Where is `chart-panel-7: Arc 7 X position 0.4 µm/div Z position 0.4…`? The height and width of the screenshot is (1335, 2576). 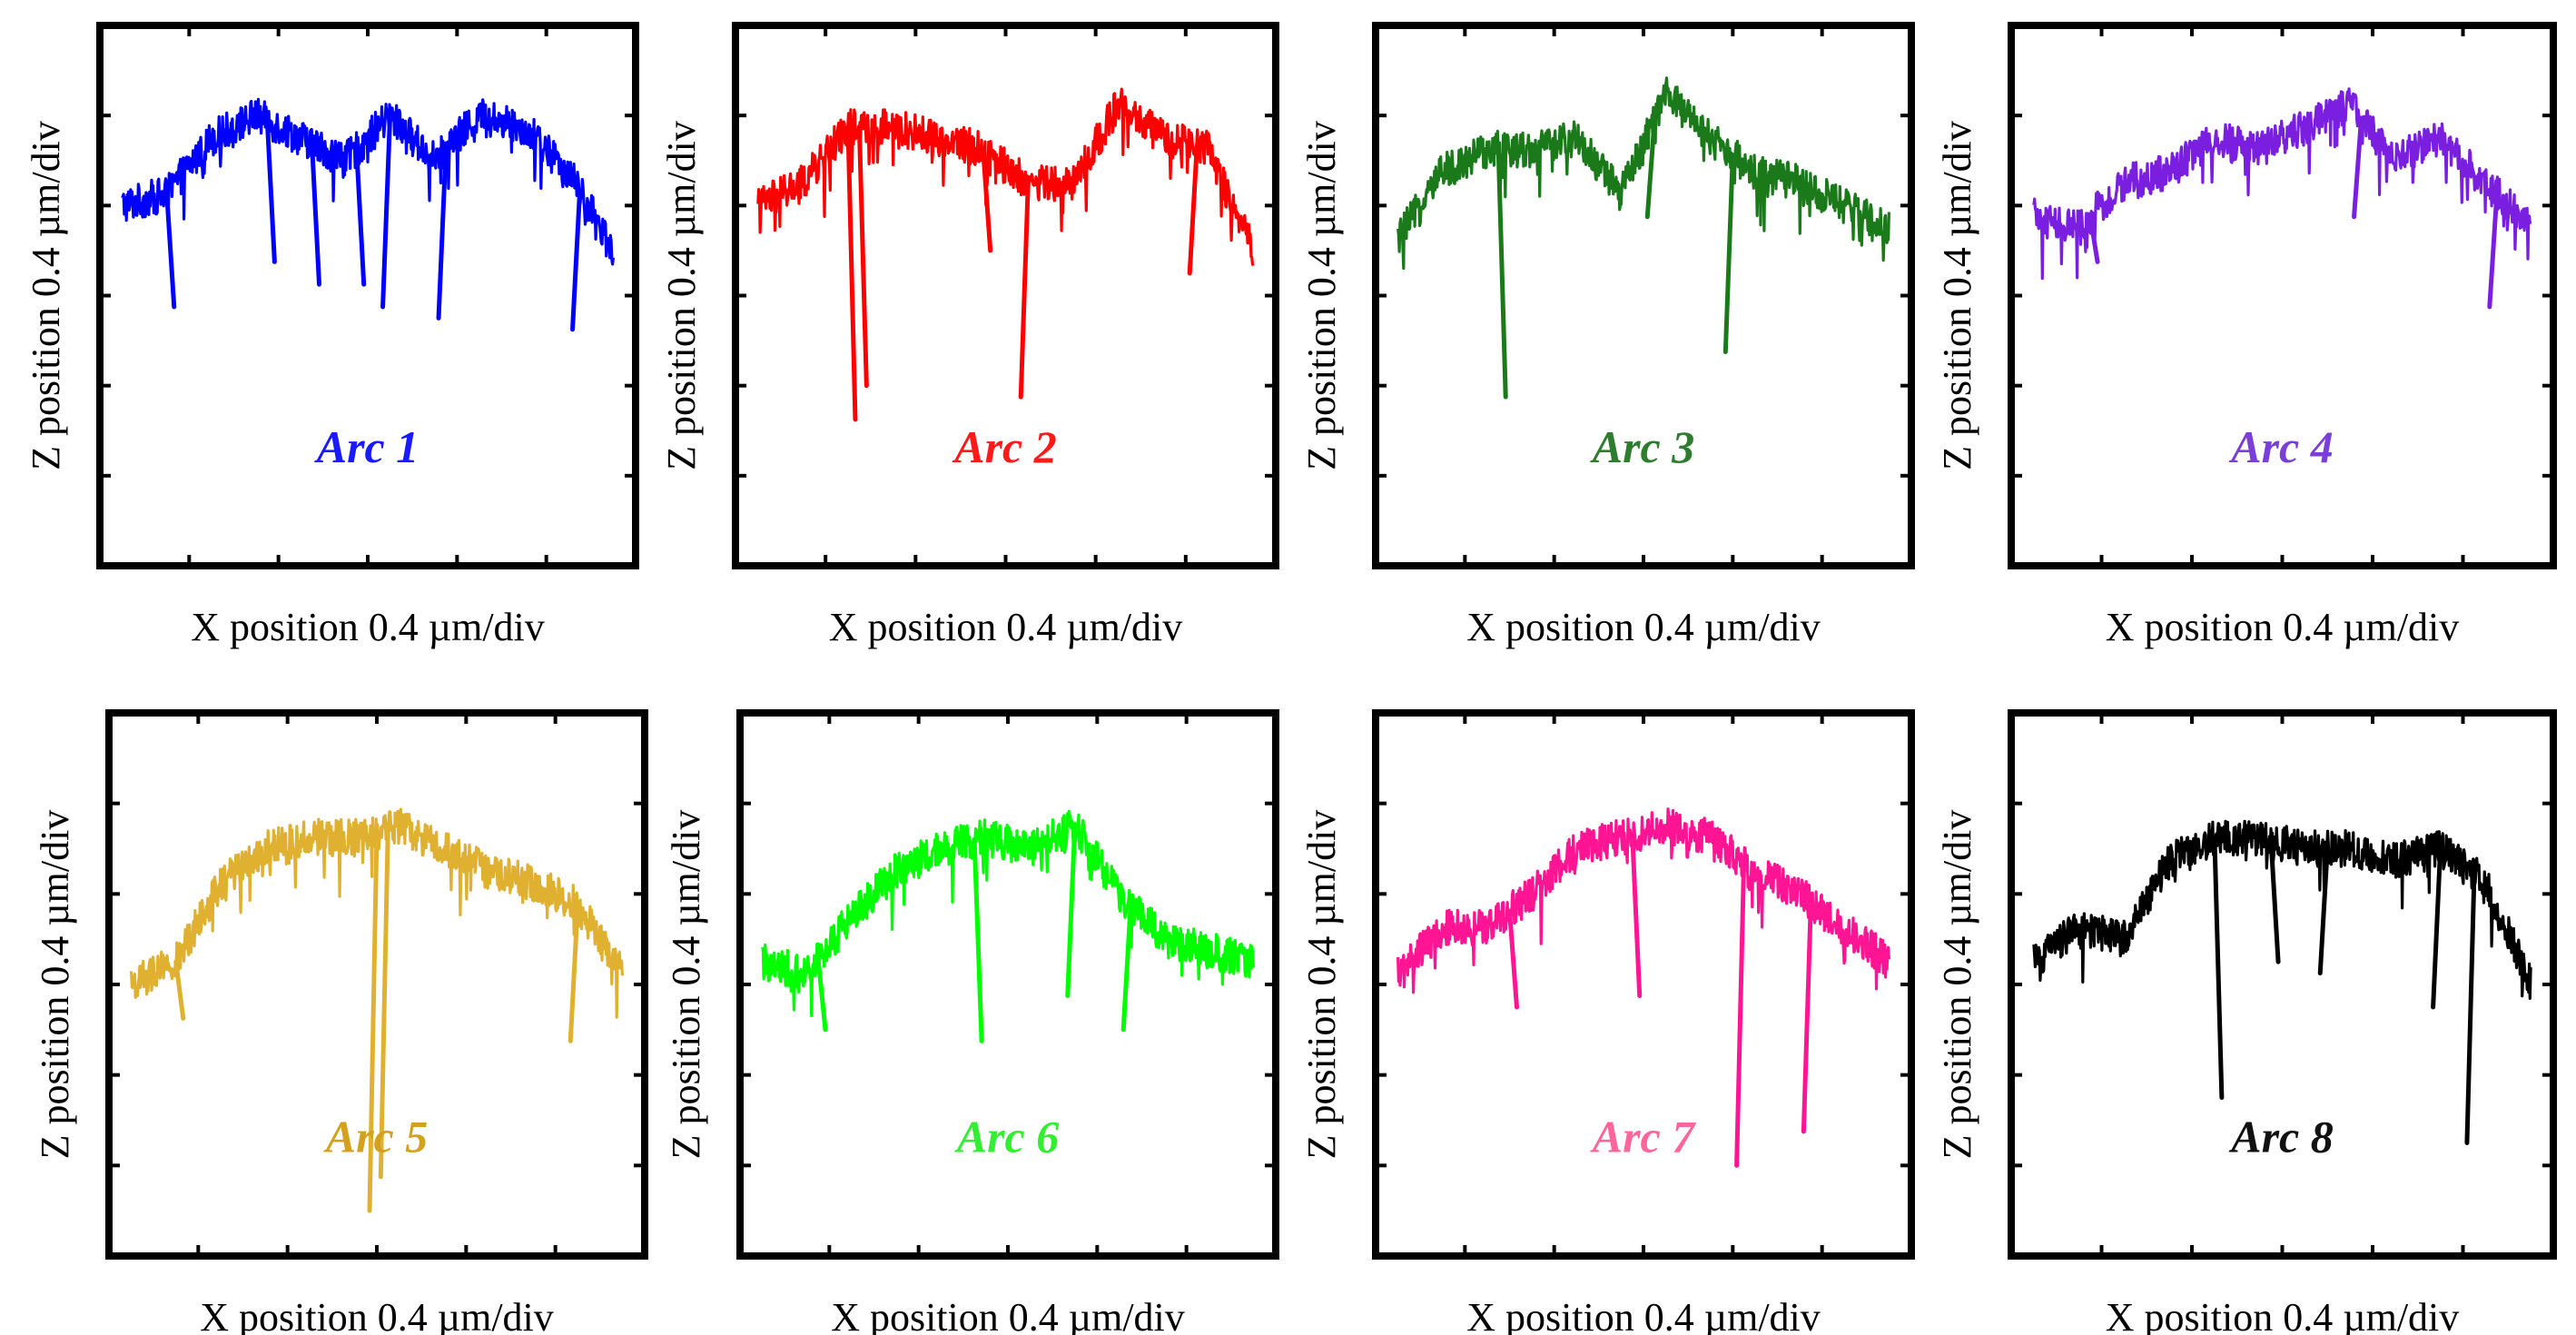 chart-panel-7: Arc 7 X position 0.4 µm/div Z position 0.4… is located at coordinates (1607, 1022).